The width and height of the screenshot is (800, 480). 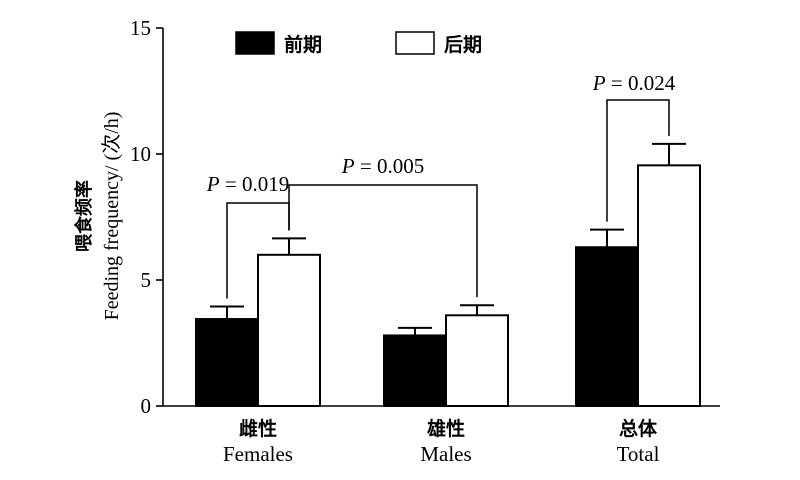 I want to click on legend: 前期 后期, so click(x=358, y=43).